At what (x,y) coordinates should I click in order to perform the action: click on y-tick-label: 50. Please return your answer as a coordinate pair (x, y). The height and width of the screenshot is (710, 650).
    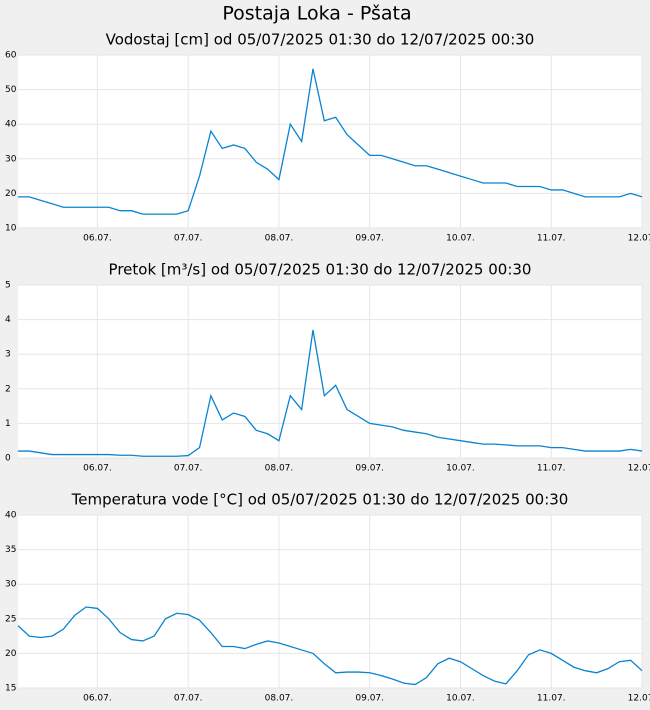
    Looking at the image, I should click on (11, 90).